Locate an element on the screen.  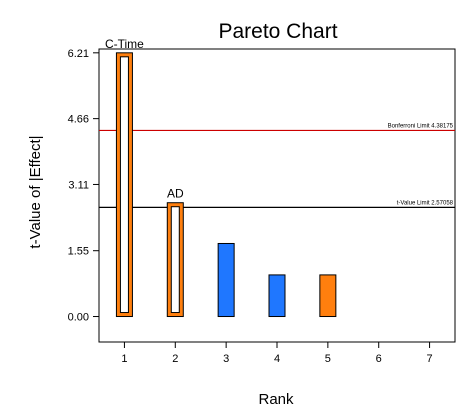
x-tick-label: 1 is located at coordinates (124, 359).